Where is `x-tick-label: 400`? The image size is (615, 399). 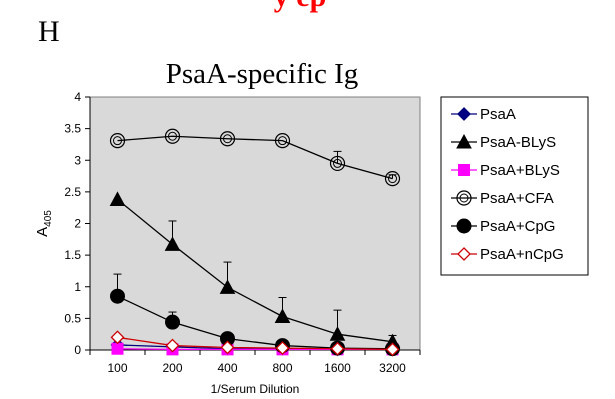
x-tick-label: 400 is located at coordinates (227, 368).